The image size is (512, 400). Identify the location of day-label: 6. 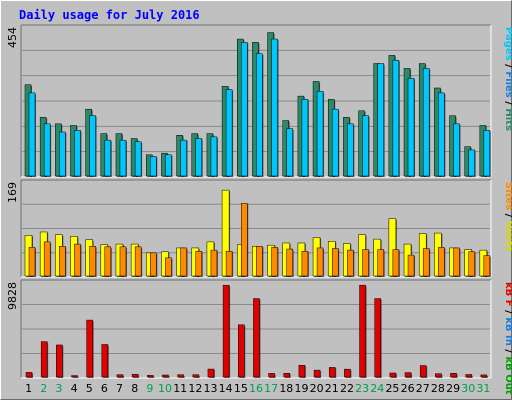
(104, 388).